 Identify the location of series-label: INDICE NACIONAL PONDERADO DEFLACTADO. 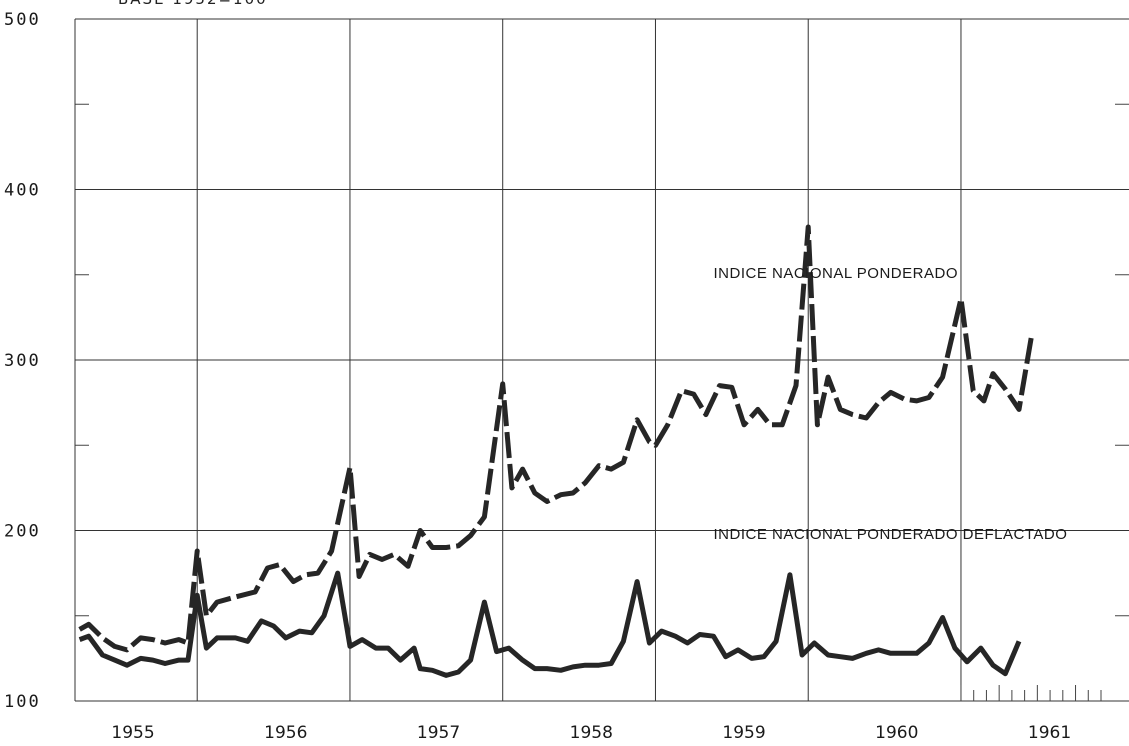
(891, 534).